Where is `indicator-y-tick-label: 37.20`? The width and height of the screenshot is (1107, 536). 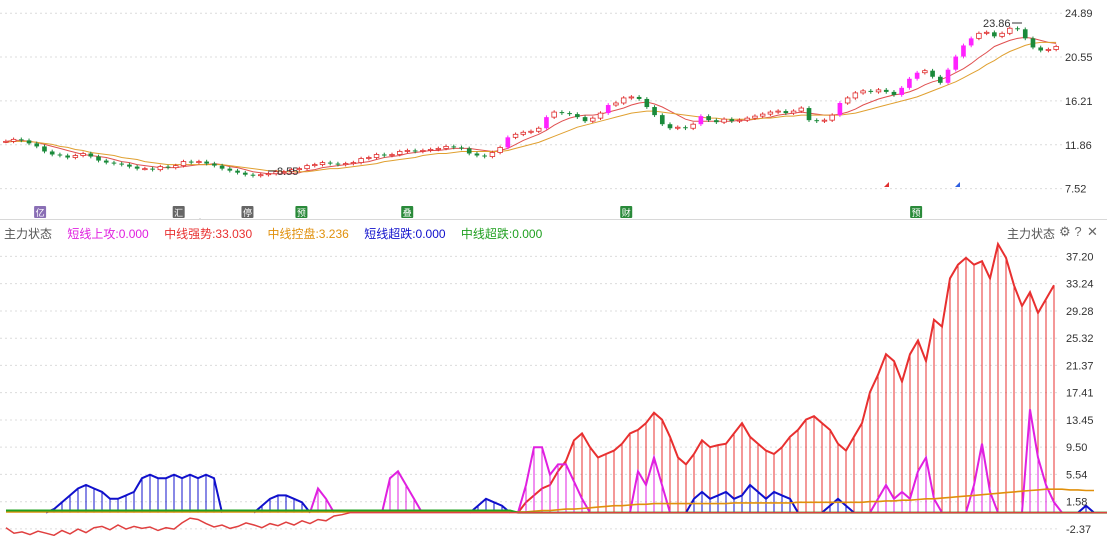
indicator-y-tick-label: 37.20 is located at coordinates (1080, 257).